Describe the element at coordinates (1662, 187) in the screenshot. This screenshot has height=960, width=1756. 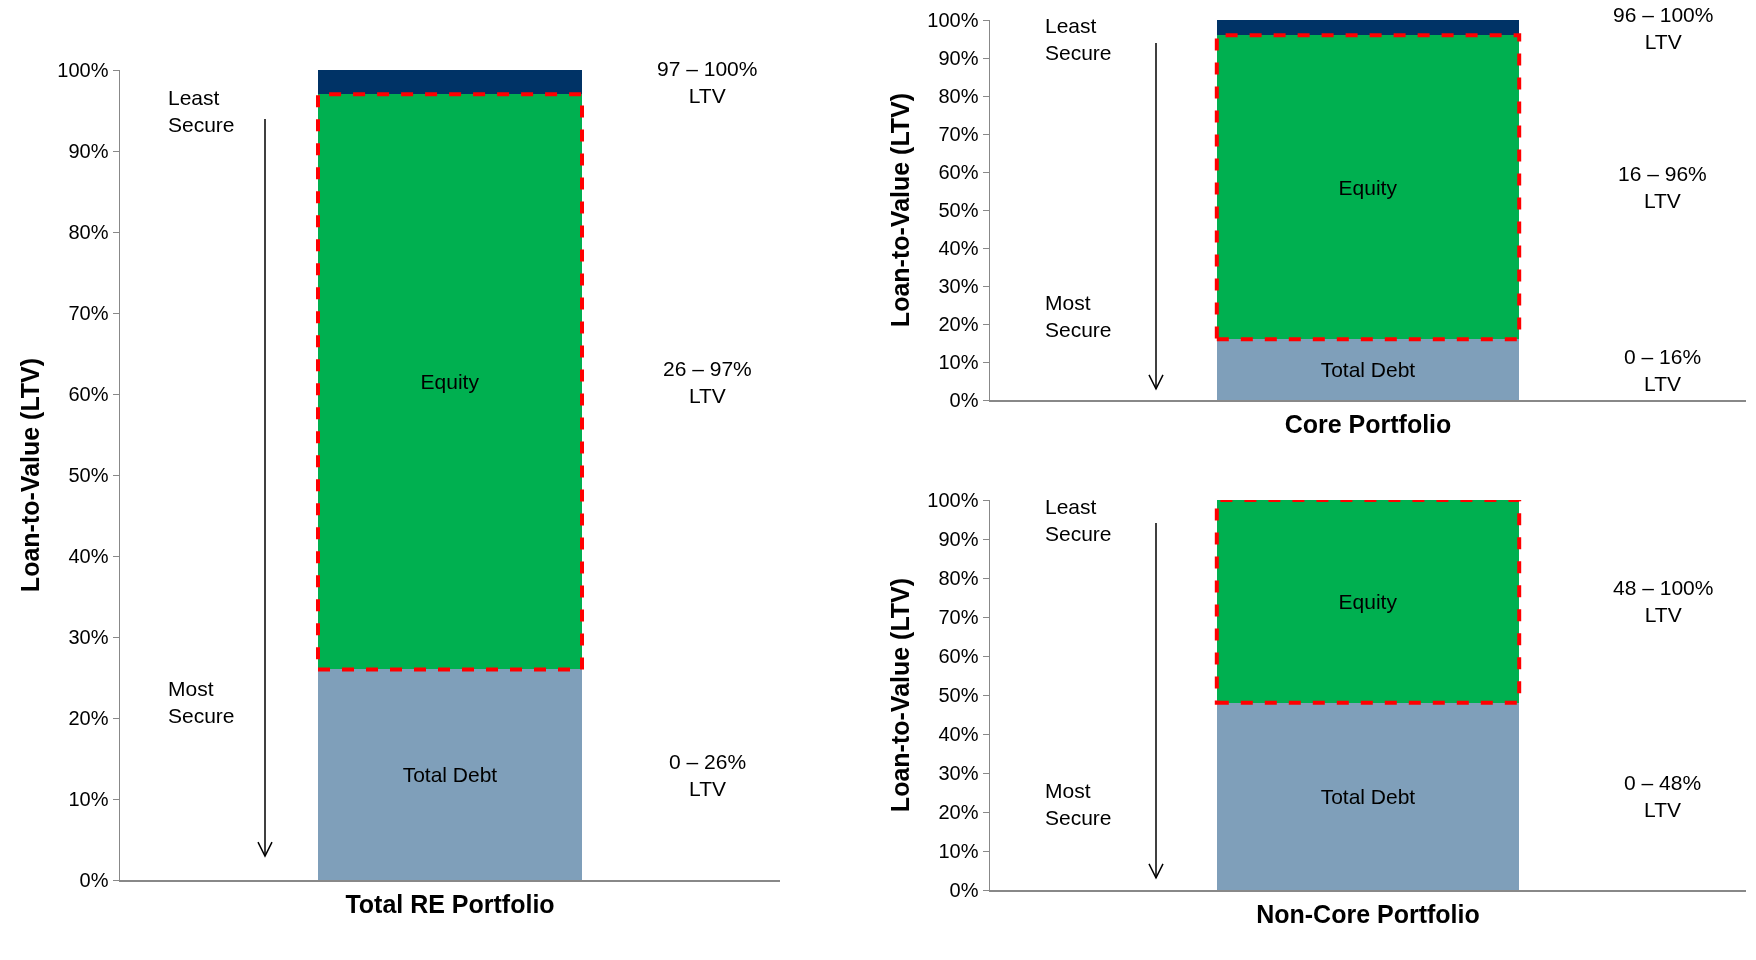
I see `annotation: 16 – 96% LTV` at that location.